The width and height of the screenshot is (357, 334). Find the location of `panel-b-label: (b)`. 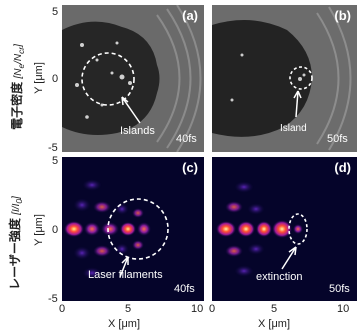

panel-b-label: (b) is located at coordinates (342, 15).